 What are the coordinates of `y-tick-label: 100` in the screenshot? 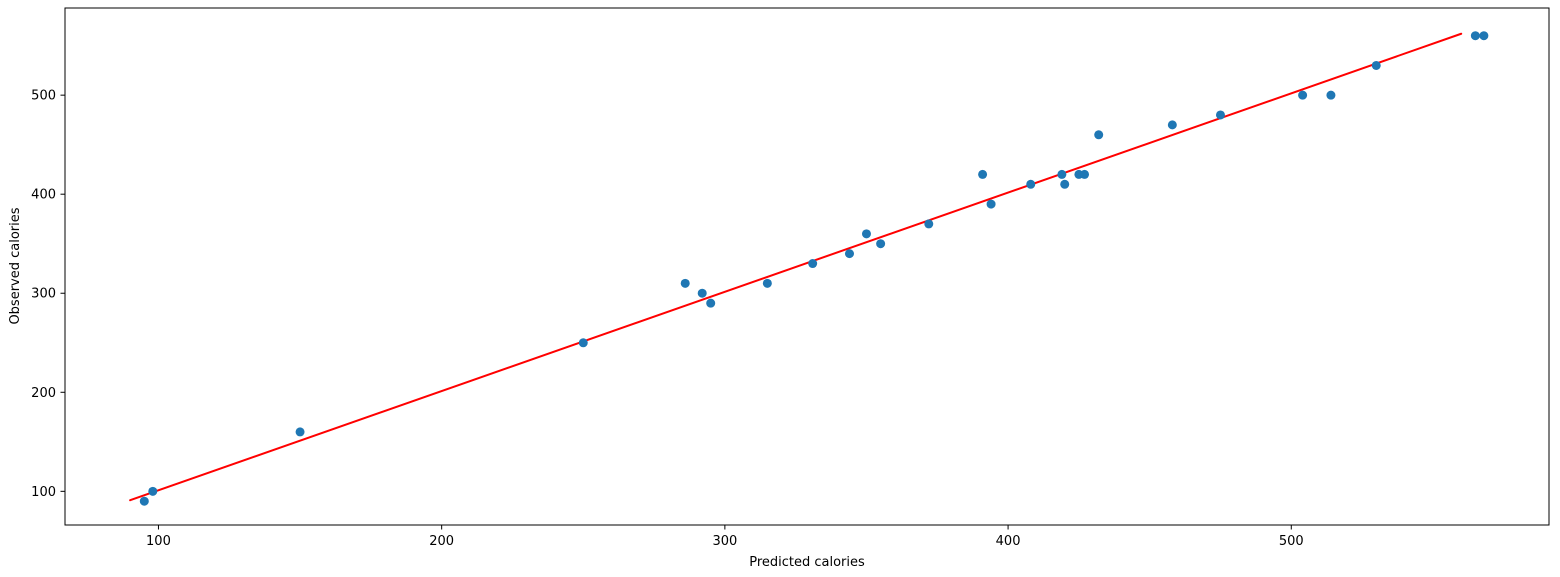 It's located at (43, 492).